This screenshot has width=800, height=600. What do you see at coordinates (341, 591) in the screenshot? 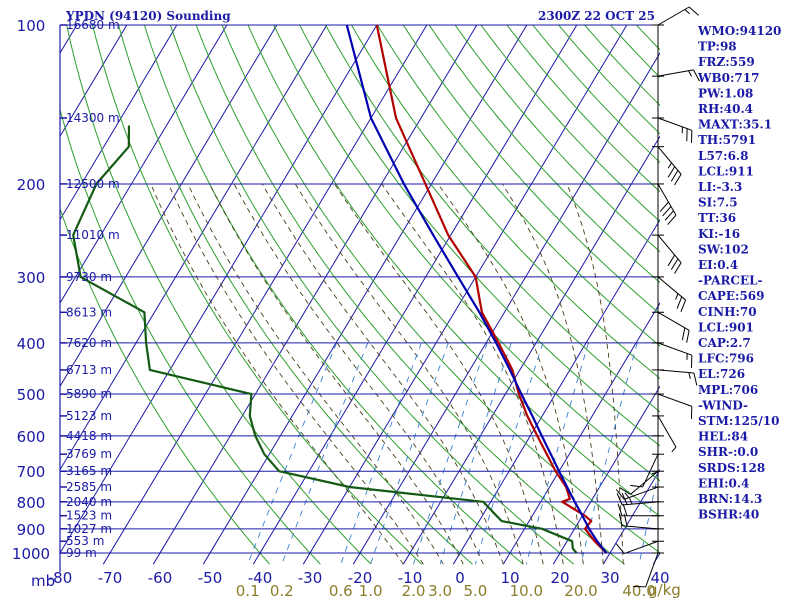
I see `mixing-ratio-tick-label: 0.6` at bounding box center [341, 591].